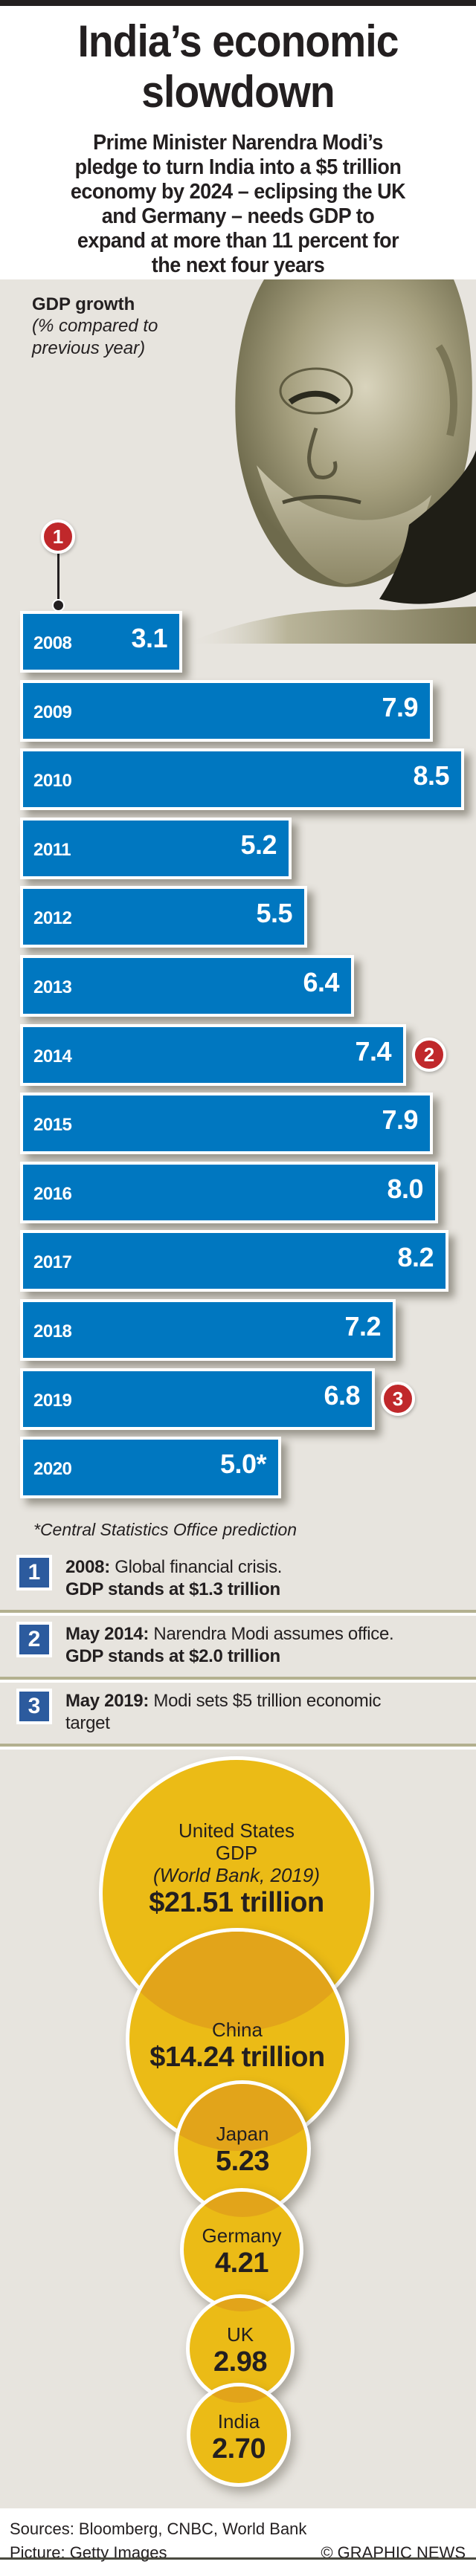 This screenshot has width=476, height=2576. Describe the element at coordinates (236, 1875) in the screenshot. I see `bubble-source: (World Bank, 2019)` at that location.